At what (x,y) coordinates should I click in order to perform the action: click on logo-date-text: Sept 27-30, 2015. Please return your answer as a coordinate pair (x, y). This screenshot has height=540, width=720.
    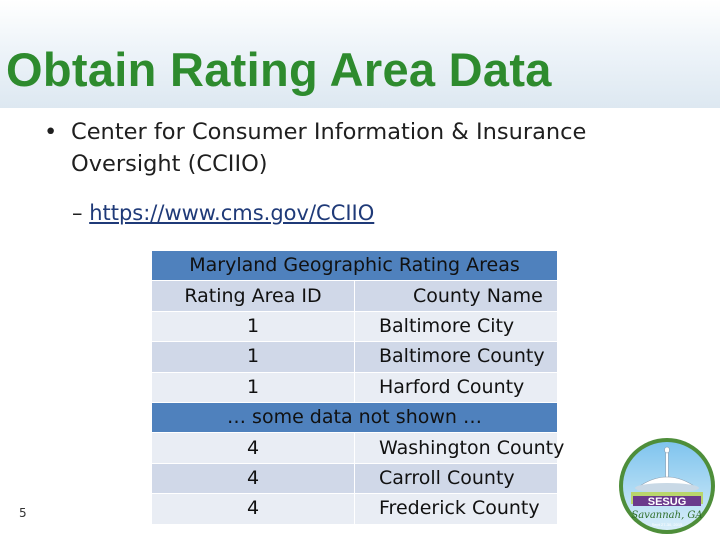
    Looking at the image, I should click on (667, 524).